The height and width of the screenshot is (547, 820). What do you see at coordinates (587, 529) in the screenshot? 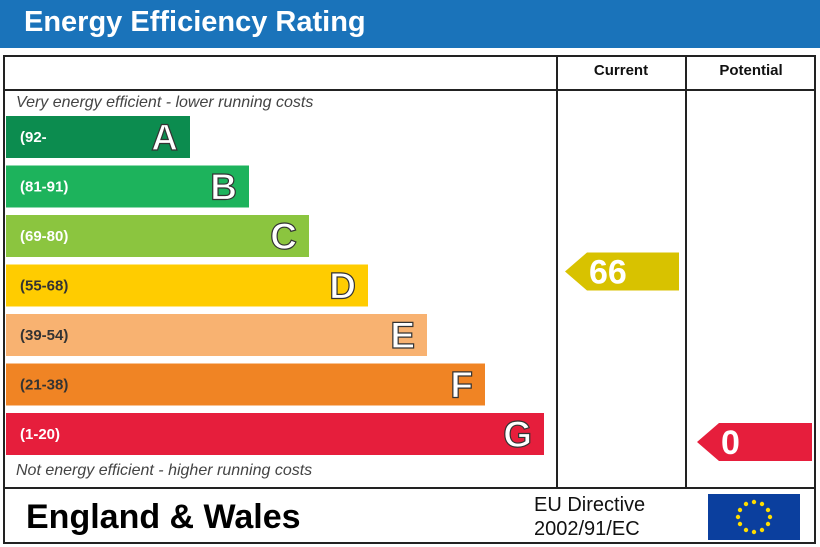
I see `directive-line2: 2002/91/EC` at bounding box center [587, 529].